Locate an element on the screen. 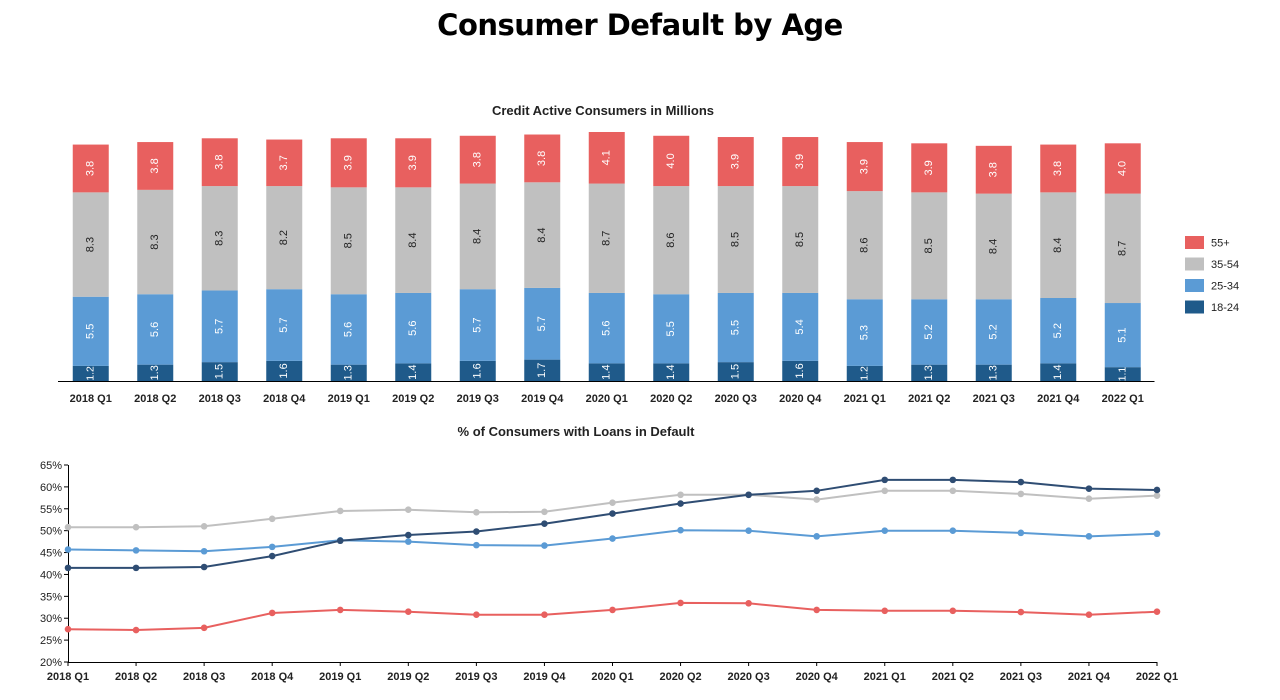 This screenshot has height=700, width=1280. data-label: 1.3 is located at coordinates (929, 372).